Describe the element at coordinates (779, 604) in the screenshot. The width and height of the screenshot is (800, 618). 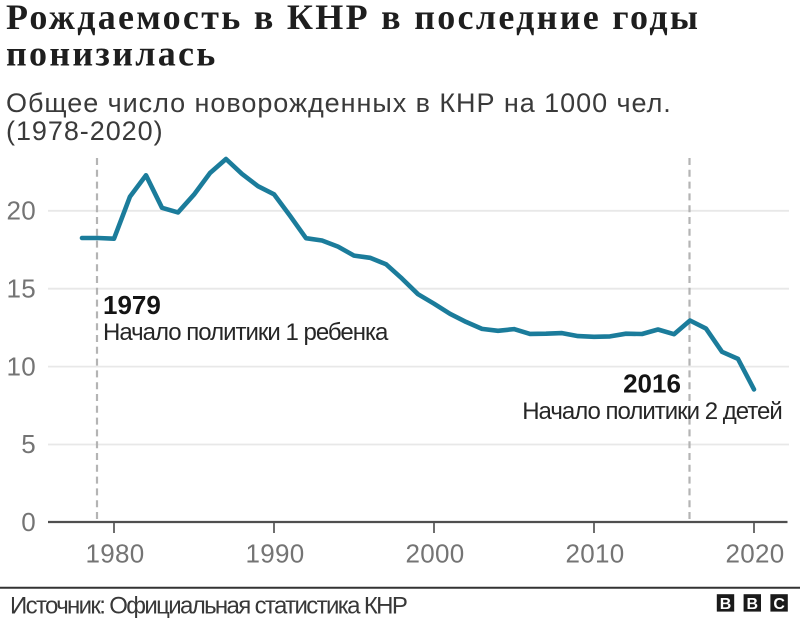
I see `svg-text: C` at that location.